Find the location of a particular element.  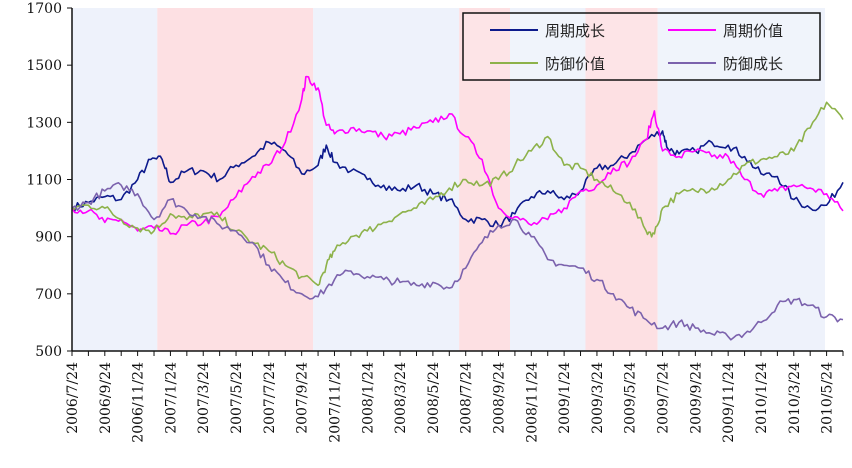

x-tick-label-18: 2009/7/24 is located at coordinates (664, 398).